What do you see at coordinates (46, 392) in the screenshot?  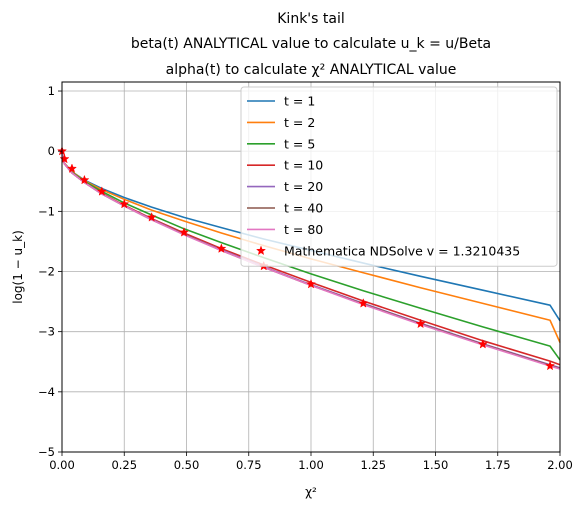 I see `y-tick-label: −4` at bounding box center [46, 392].